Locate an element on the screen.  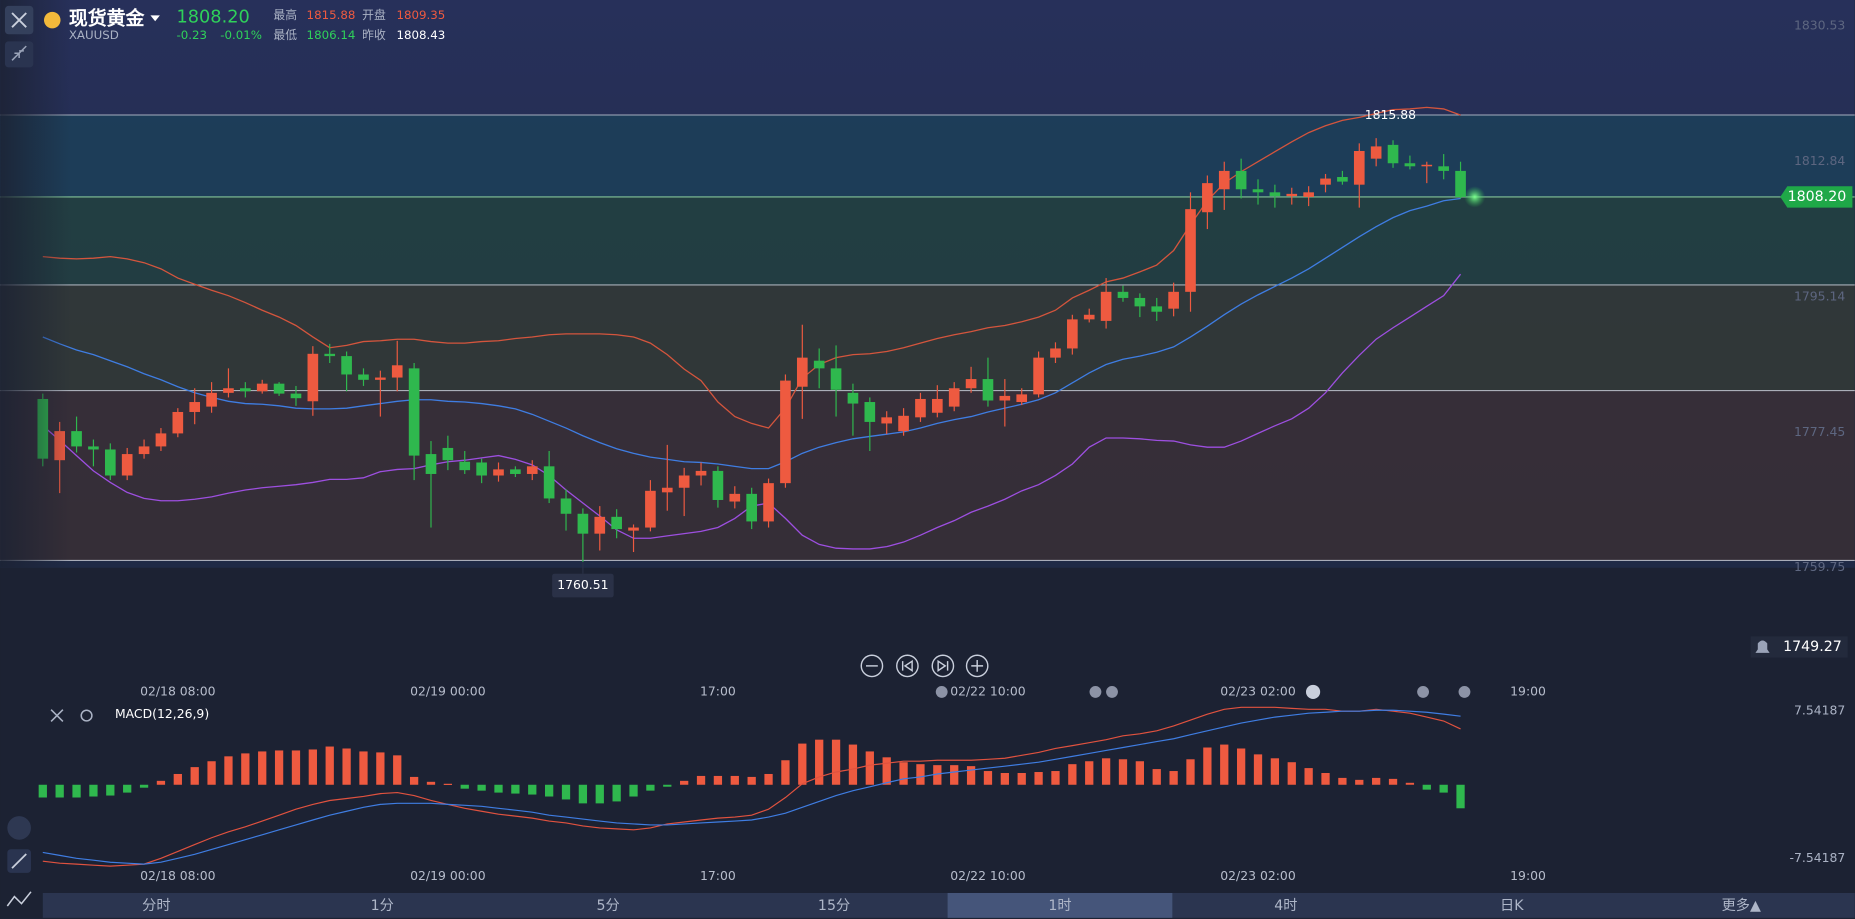
x-tick-label: 02/18 08:00 is located at coordinates (178, 875).